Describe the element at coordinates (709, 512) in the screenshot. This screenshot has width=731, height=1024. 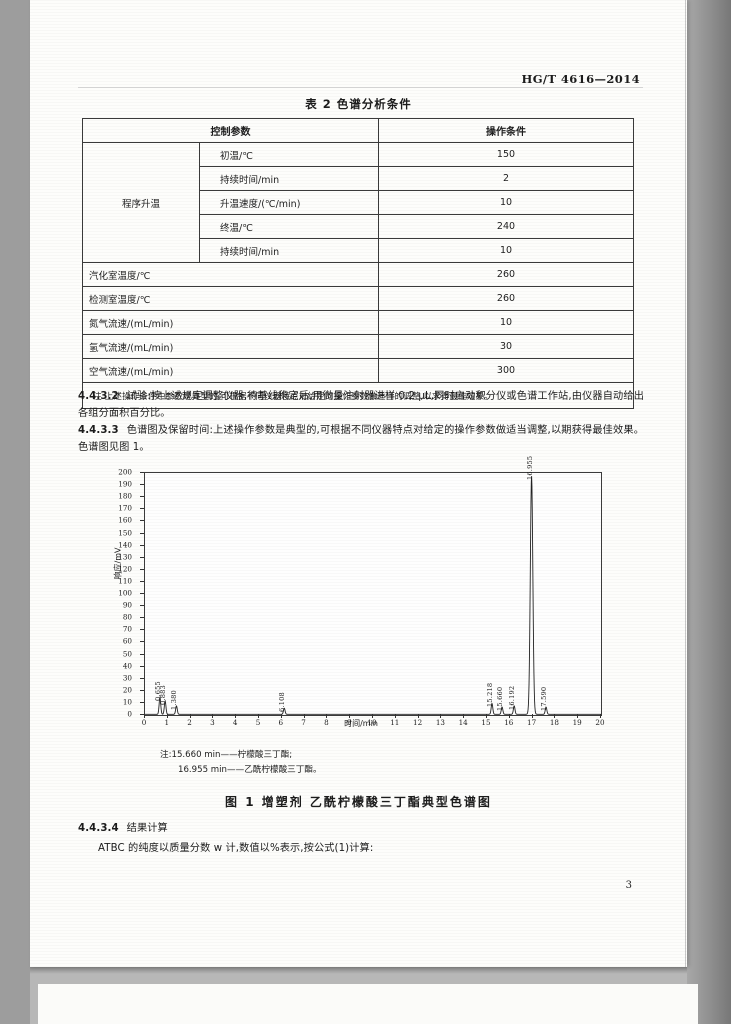
I see `scanner-right-margin` at that location.